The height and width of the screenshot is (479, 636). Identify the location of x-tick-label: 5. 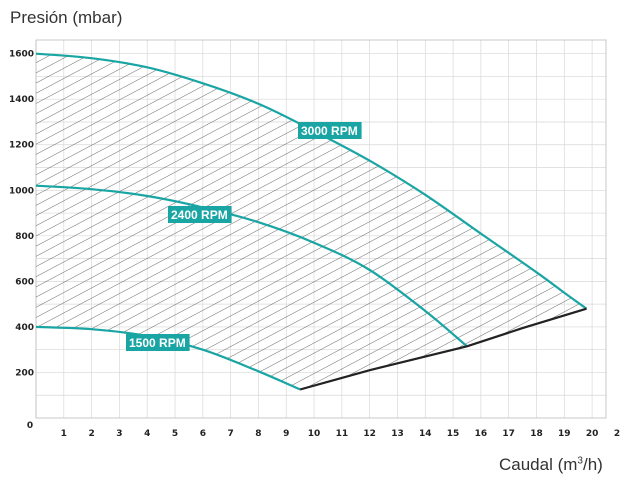
(175, 434).